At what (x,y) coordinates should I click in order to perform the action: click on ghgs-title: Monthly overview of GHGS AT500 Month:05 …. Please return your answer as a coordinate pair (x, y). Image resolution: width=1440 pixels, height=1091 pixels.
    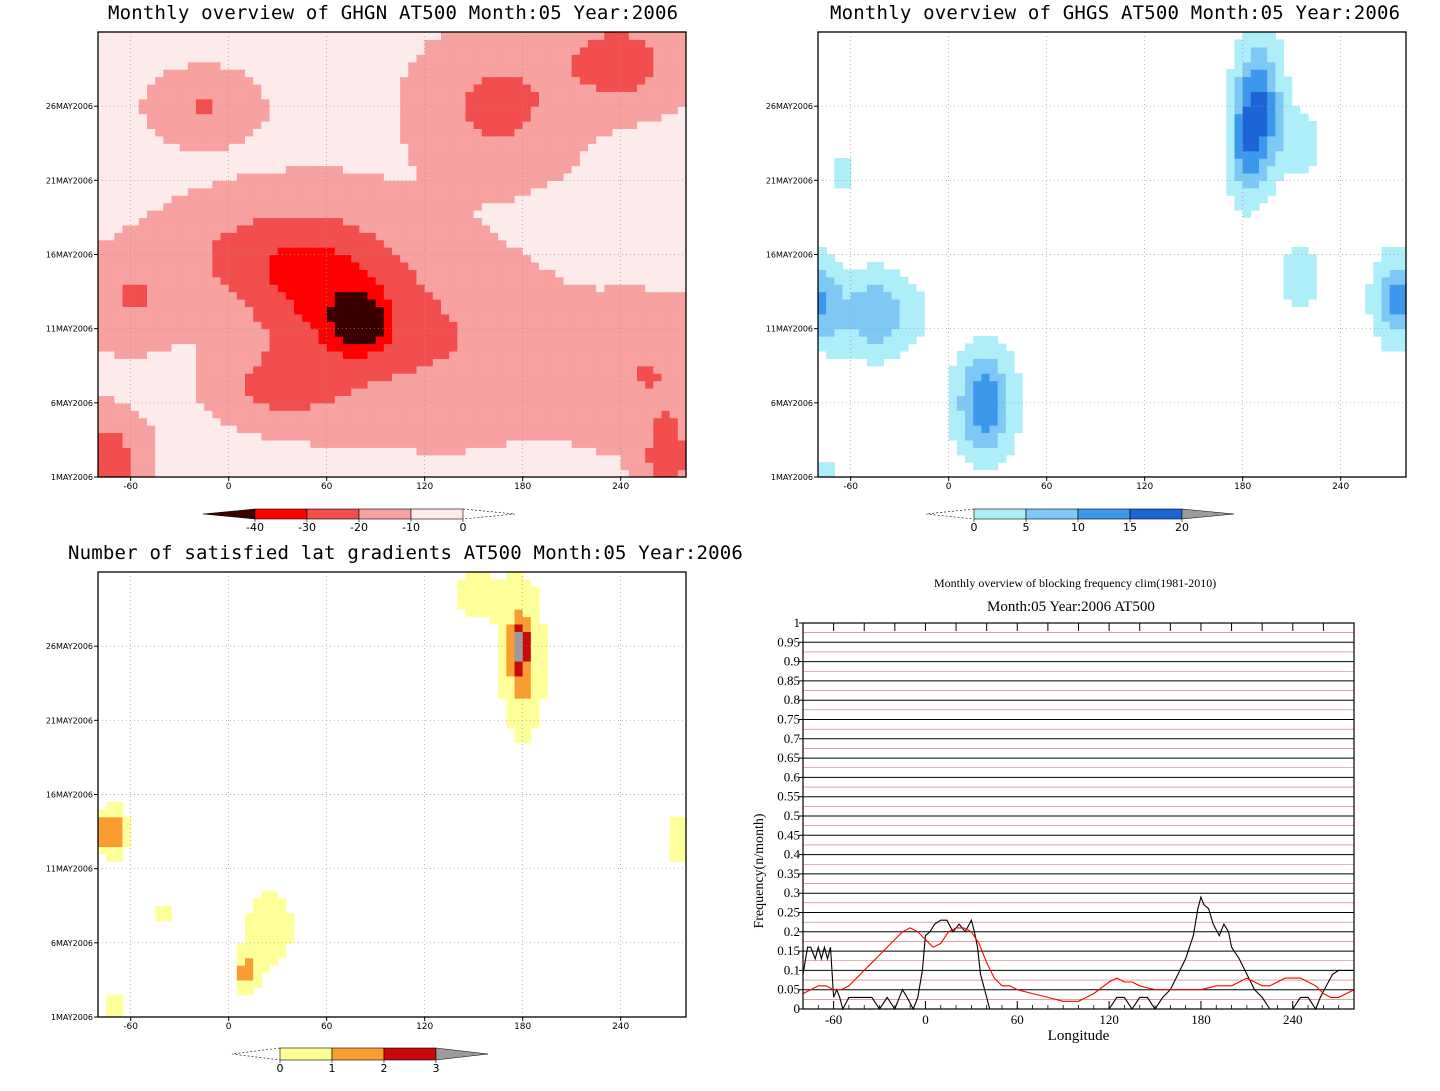
    Looking at the image, I should click on (1115, 13).